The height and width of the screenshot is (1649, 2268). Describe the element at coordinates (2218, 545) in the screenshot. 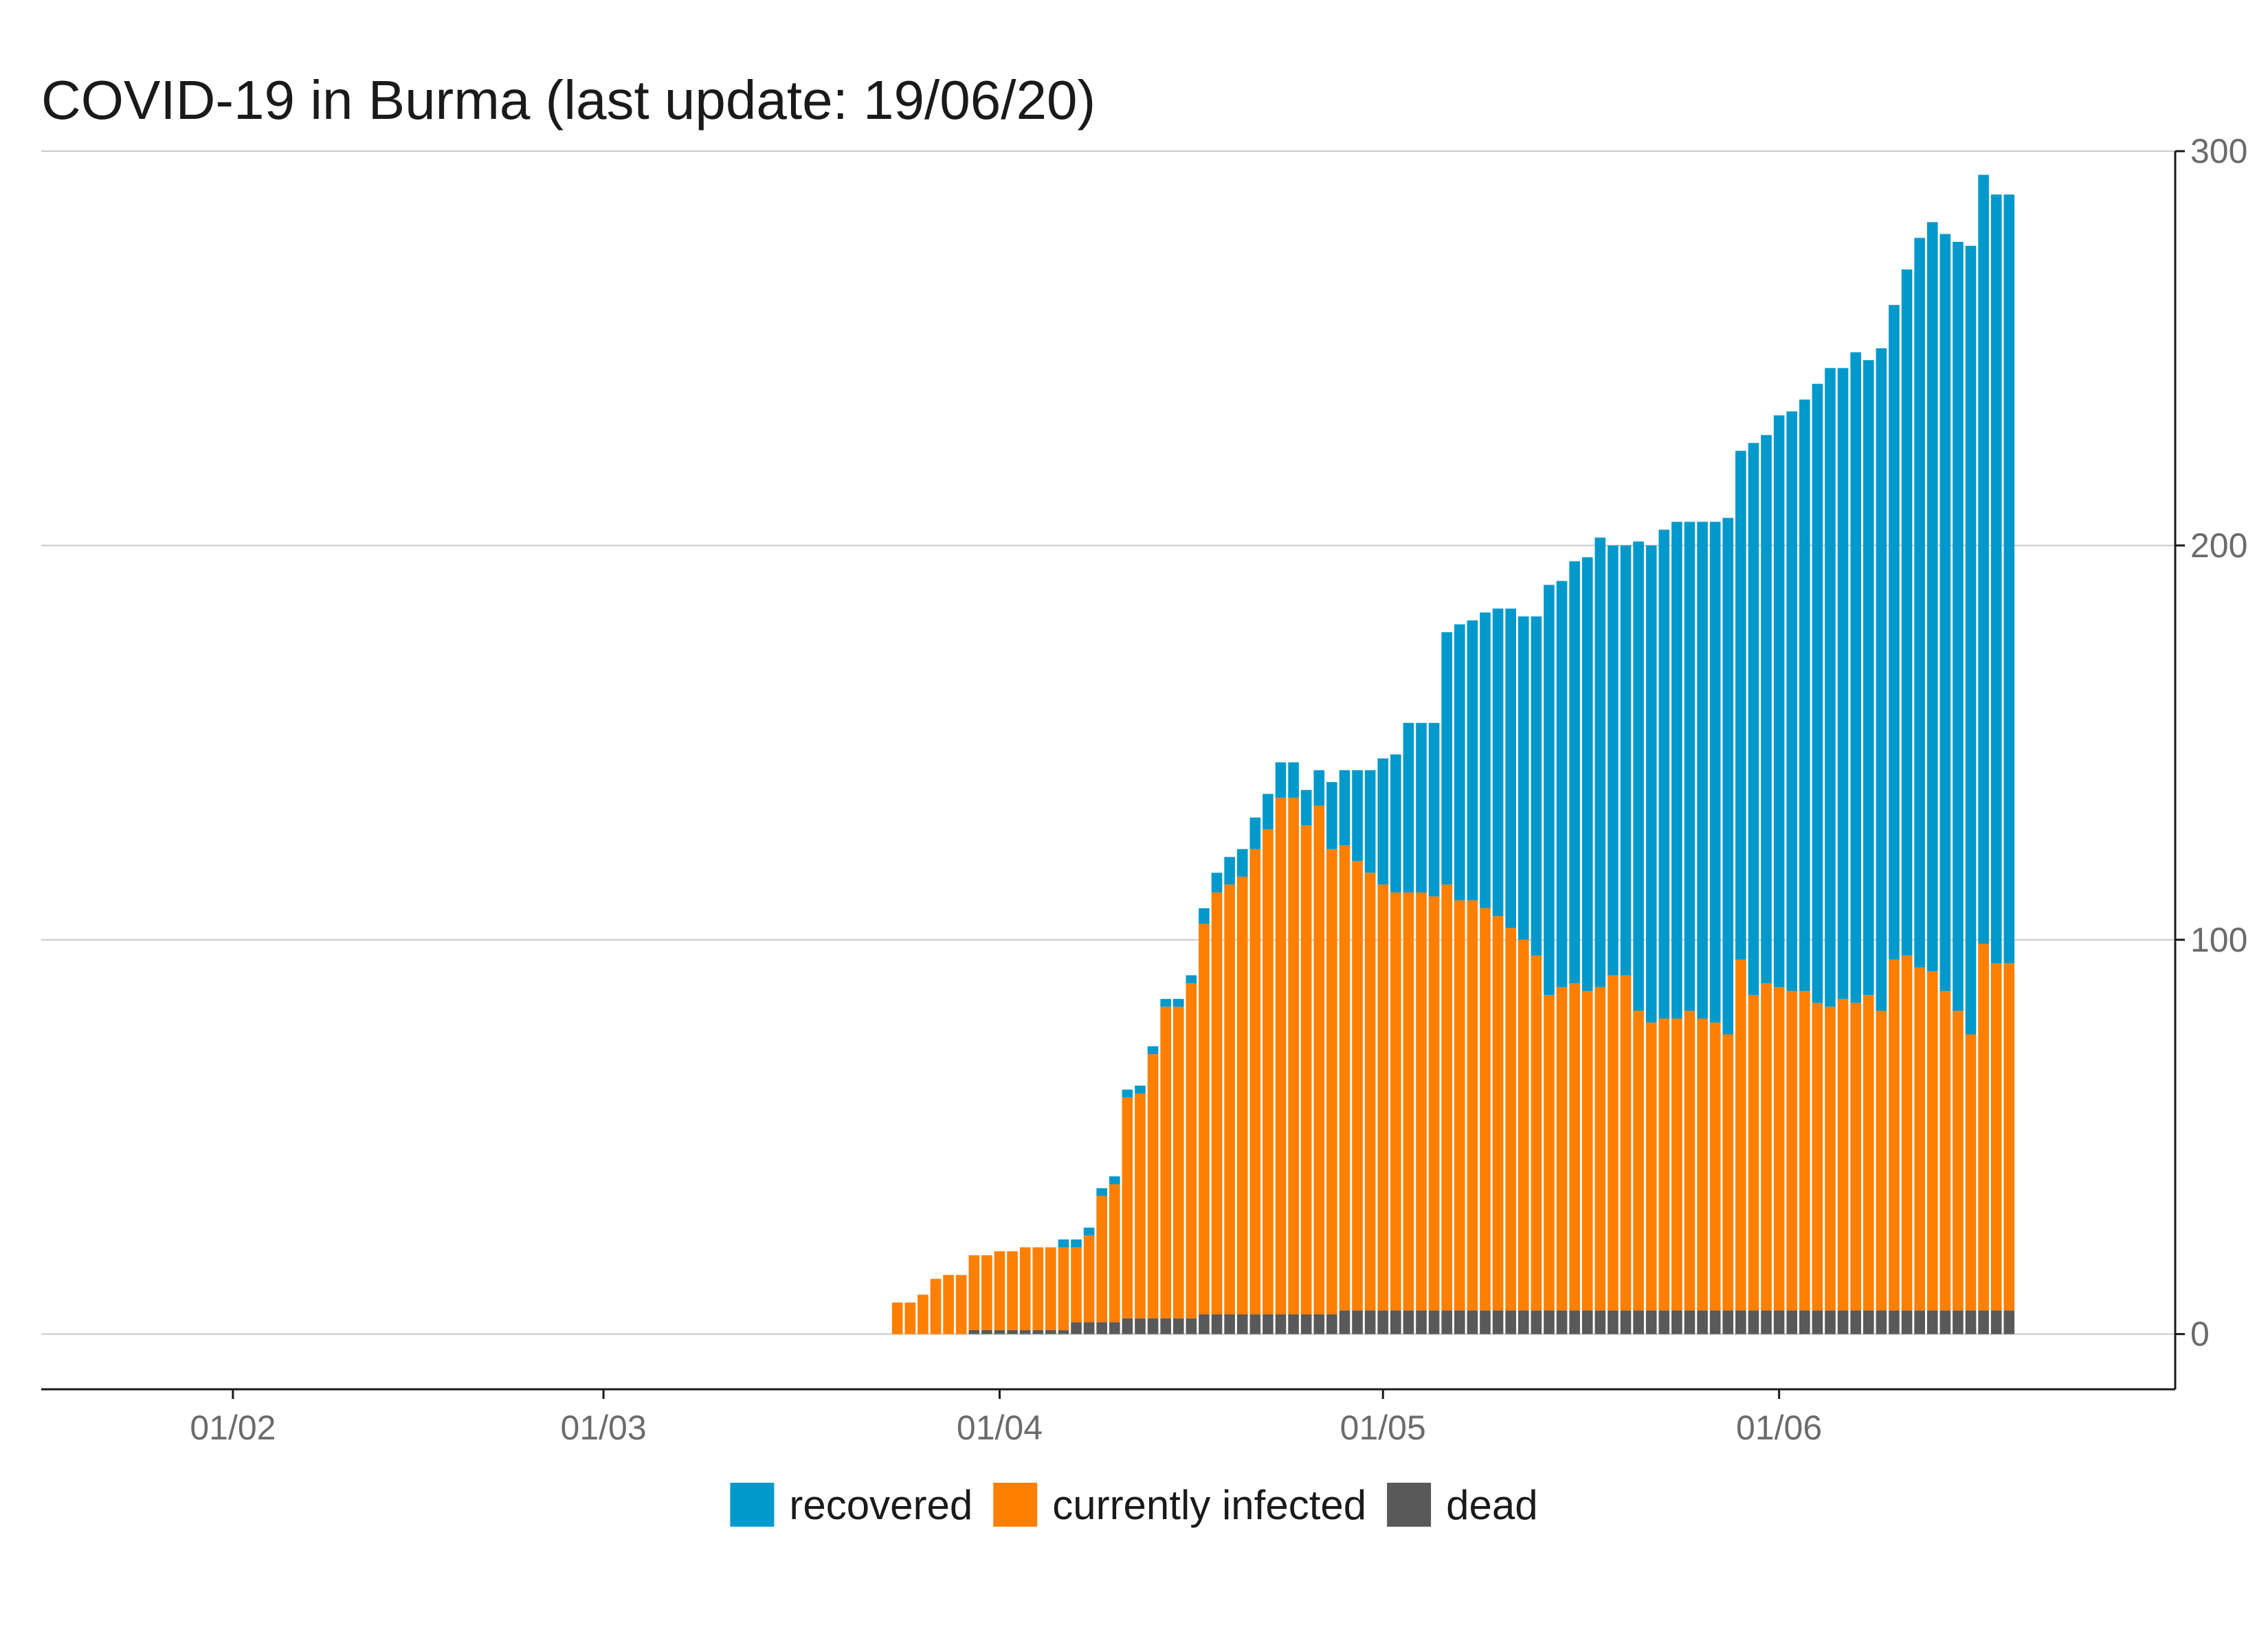

I see `y-tick-label: 200` at that location.